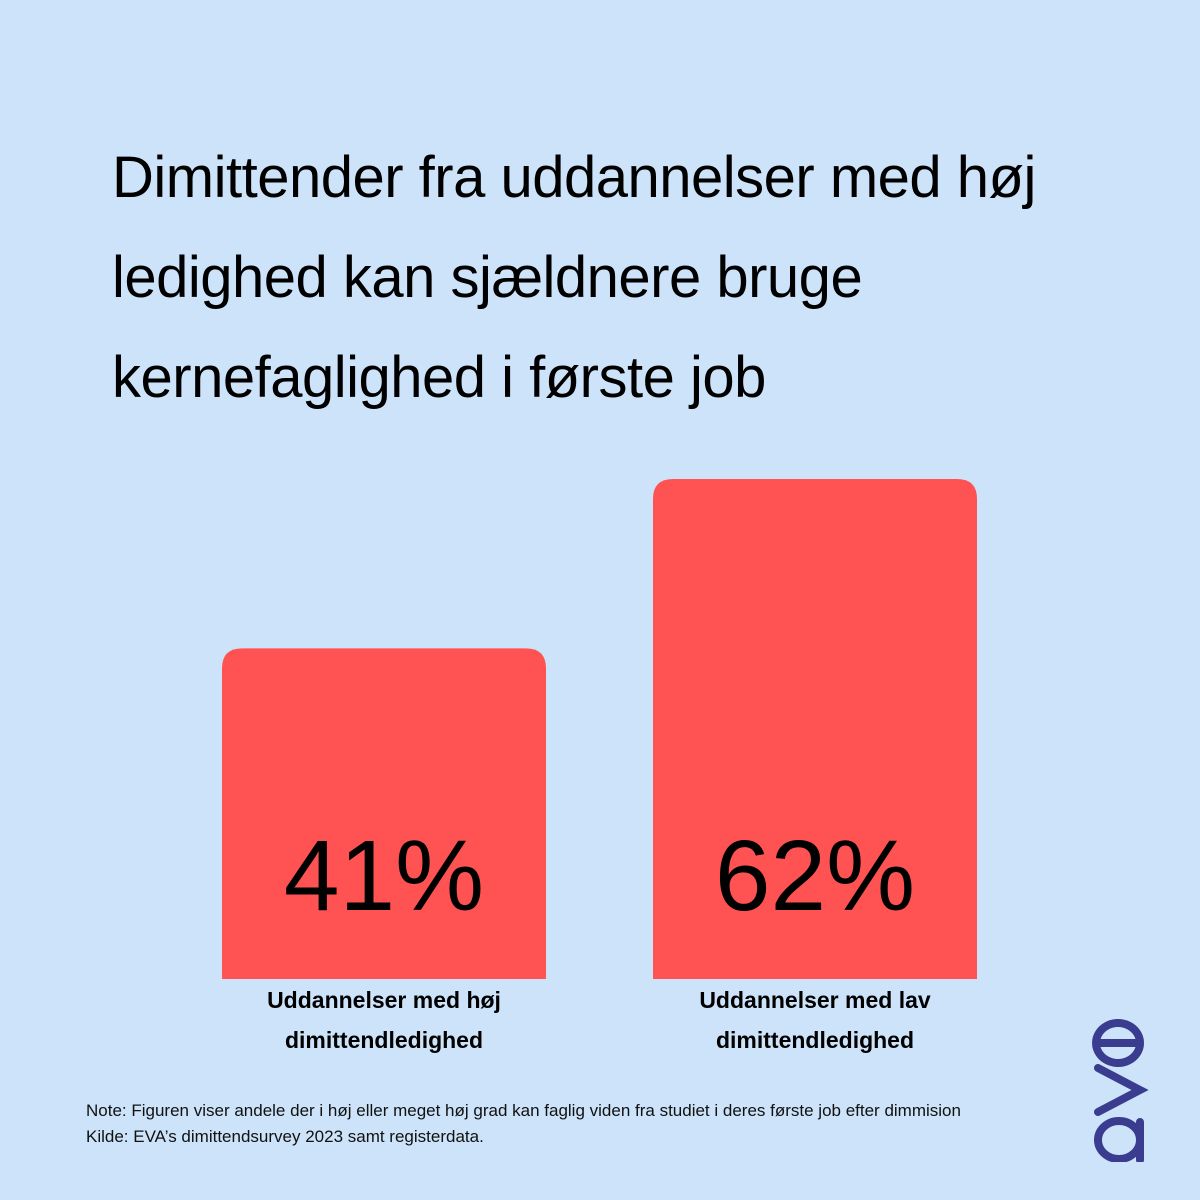  What do you see at coordinates (815, 1040) in the screenshot?
I see `category-label-2-line-2: dimittendledighed` at bounding box center [815, 1040].